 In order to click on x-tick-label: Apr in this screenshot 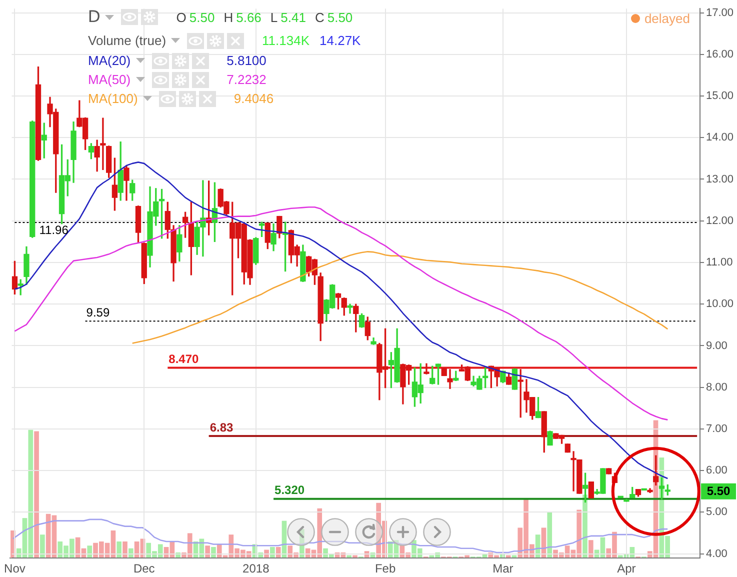, I will do `click(626, 569)`.